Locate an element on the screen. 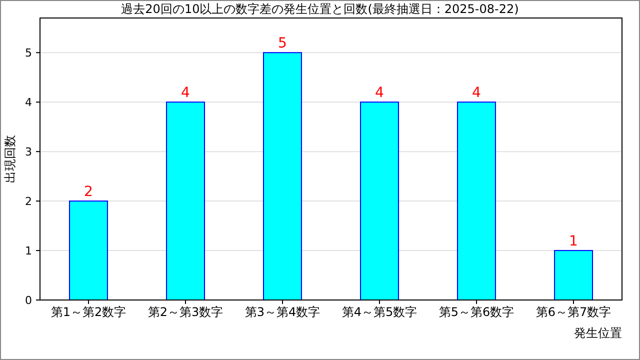 The width and height of the screenshot is (640, 360). y-tick-label: 0 is located at coordinates (28, 300).